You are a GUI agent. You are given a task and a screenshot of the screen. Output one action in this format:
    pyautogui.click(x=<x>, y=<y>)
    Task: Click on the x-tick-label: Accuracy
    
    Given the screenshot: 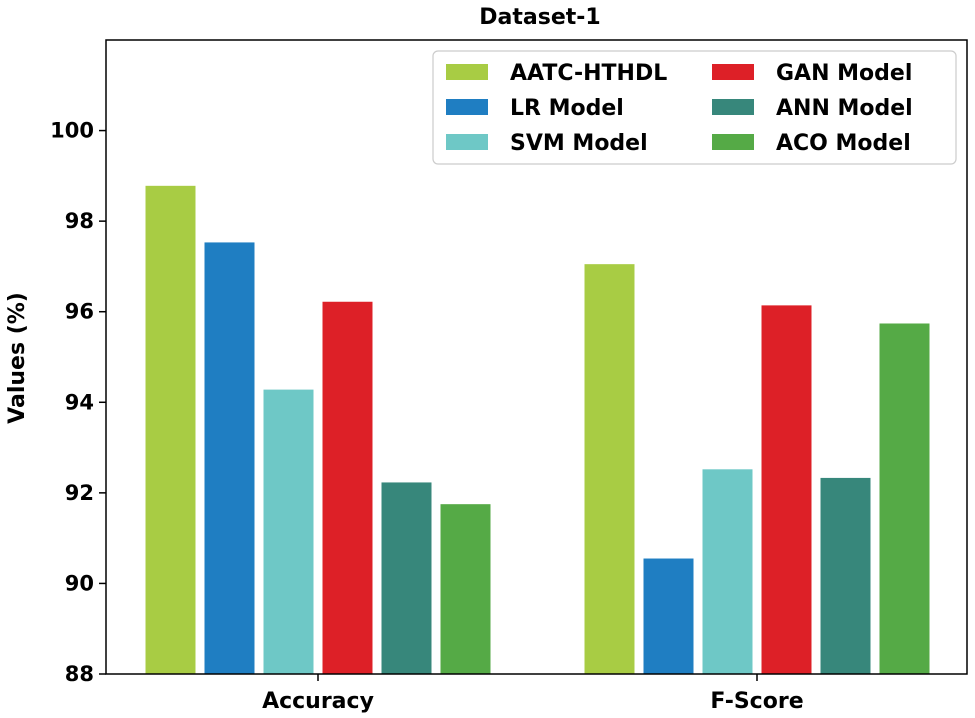 What is the action you would take?
    pyautogui.click(x=318, y=701)
    